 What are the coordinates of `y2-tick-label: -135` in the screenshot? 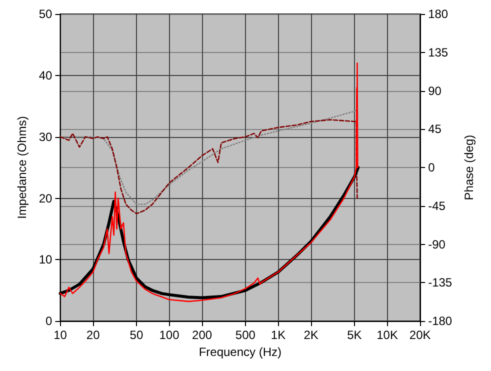 It's located at (440, 283).